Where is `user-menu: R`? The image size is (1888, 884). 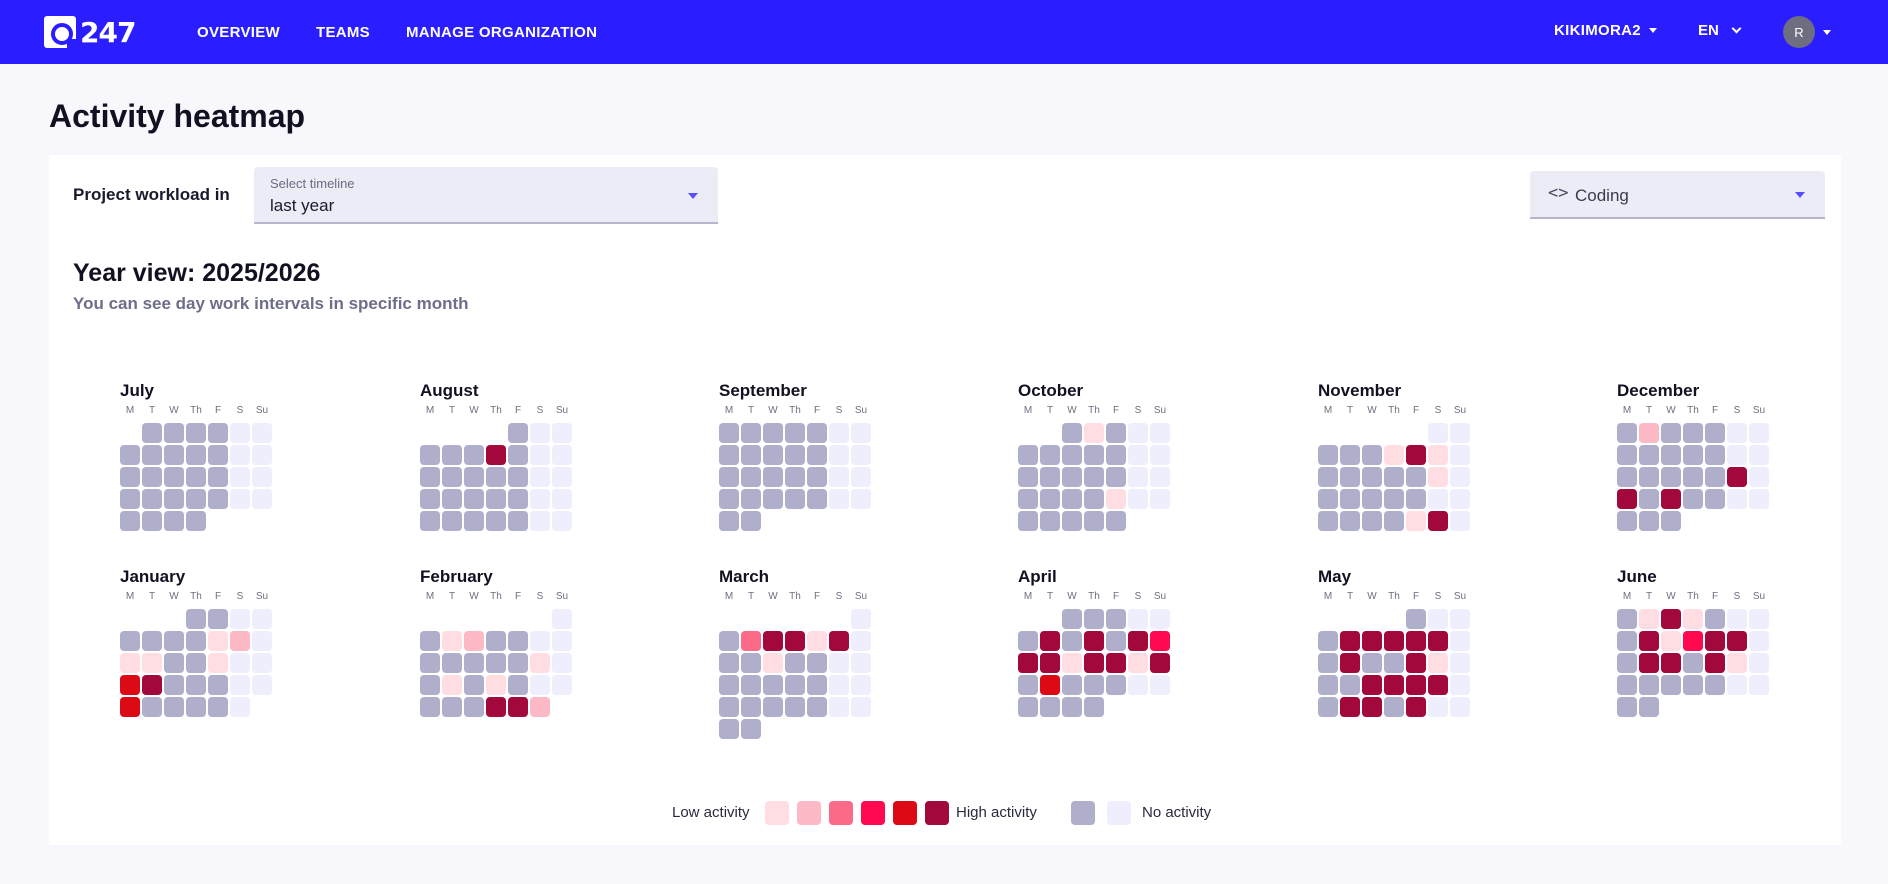 user-menu: R is located at coordinates (1807, 32).